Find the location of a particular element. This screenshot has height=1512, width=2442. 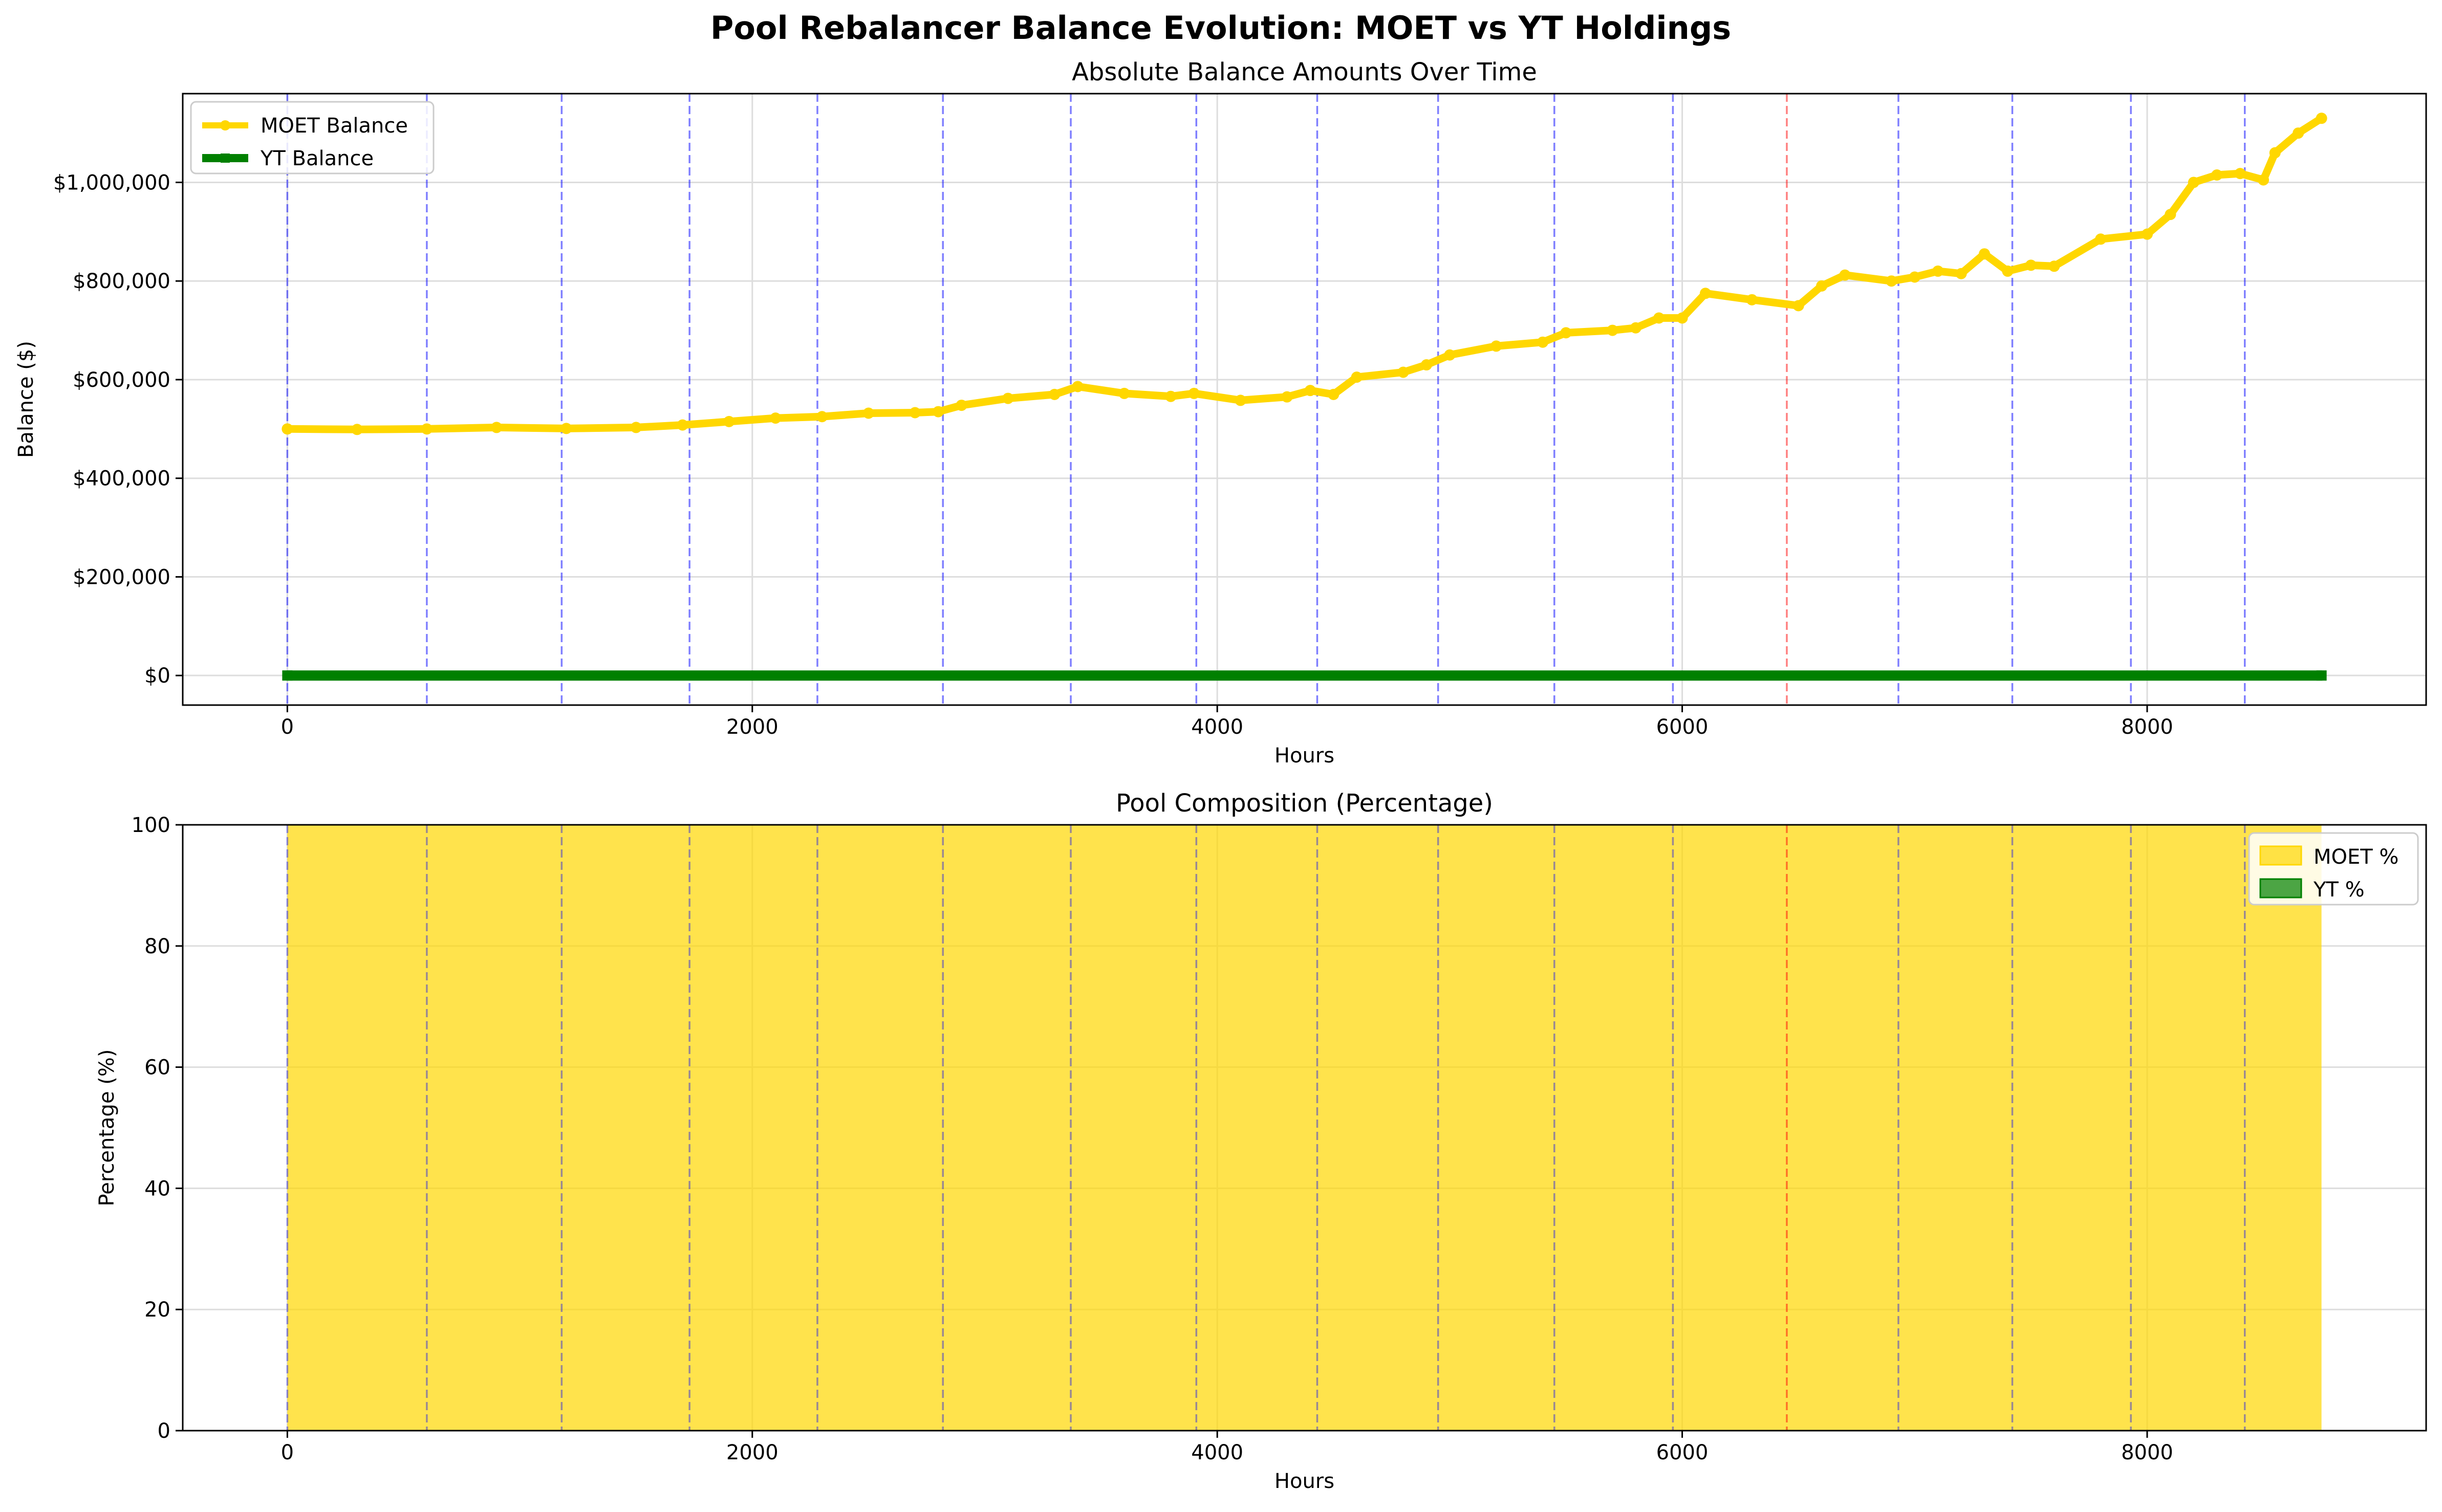

y-tick-label: 100 is located at coordinates (151, 825).